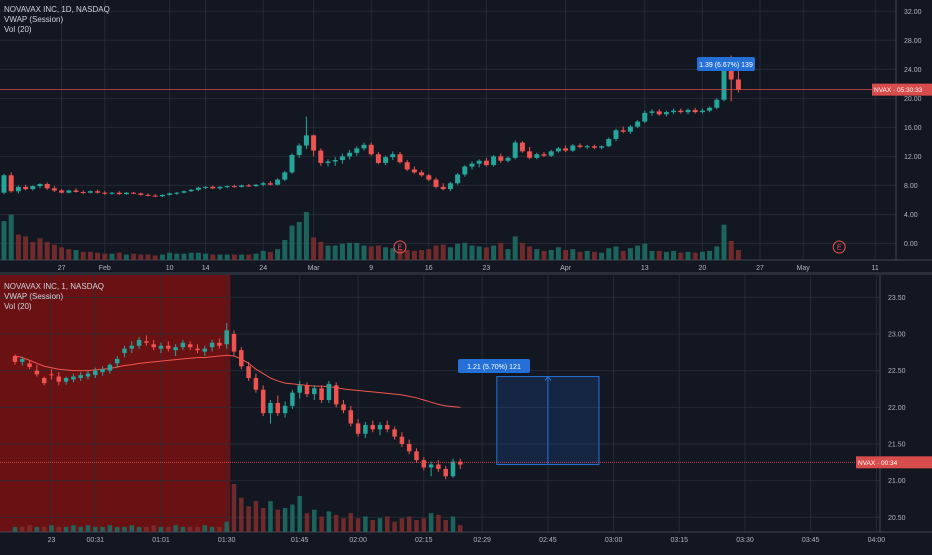 Image resolution: width=932 pixels, height=555 pixels. What do you see at coordinates (466, 273) in the screenshot?
I see `pane-divider` at bounding box center [466, 273].